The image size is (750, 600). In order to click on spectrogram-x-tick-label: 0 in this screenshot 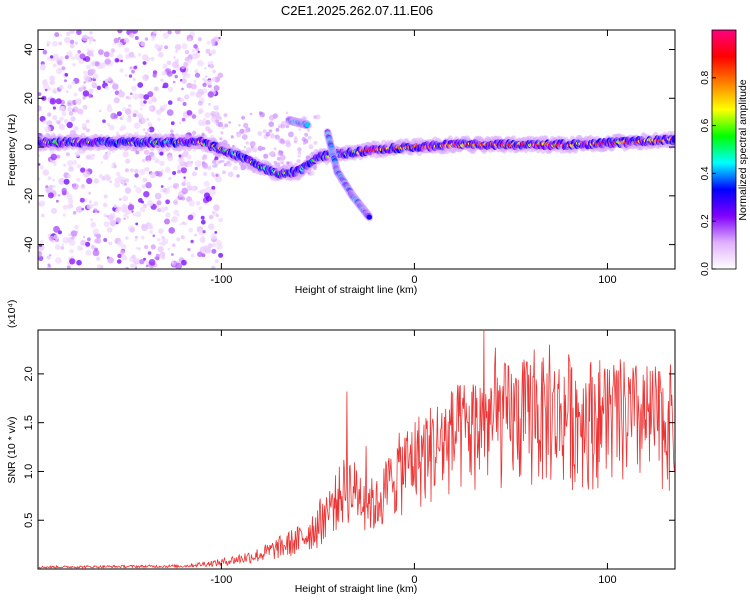, I will do `click(414, 280)`.